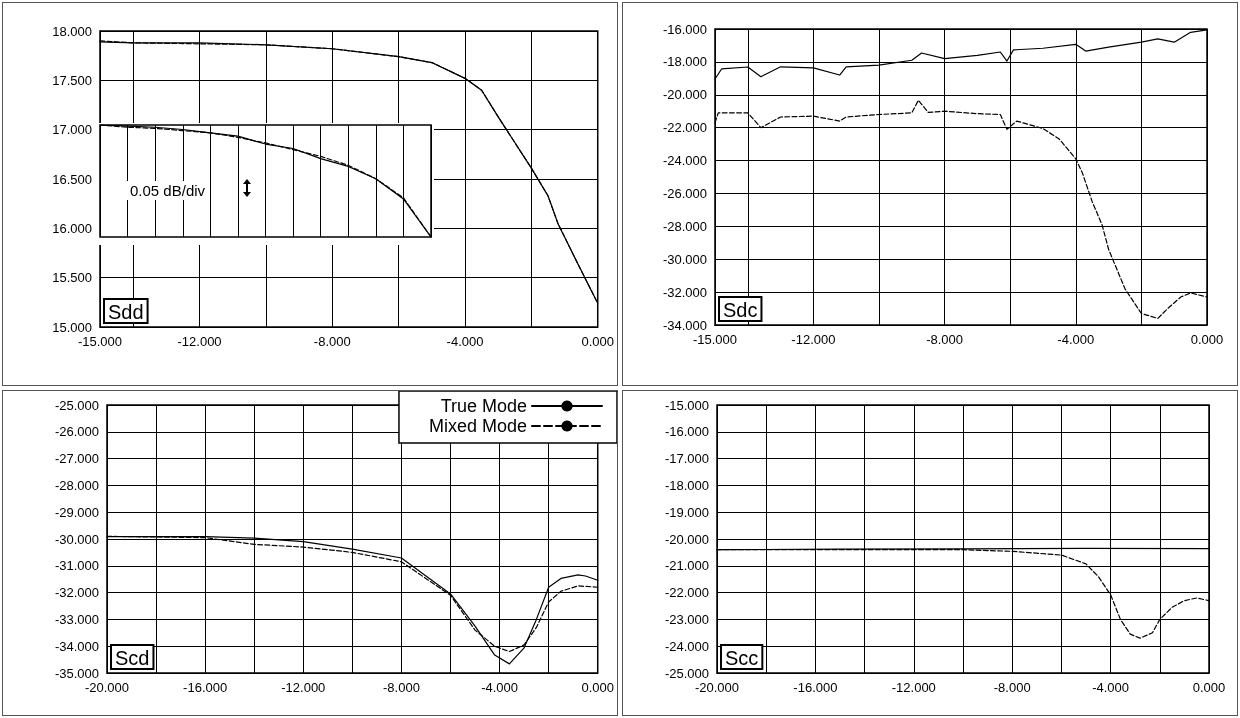 This screenshot has width=1240, height=718. I want to click on y-tick-label: -31.000, so click(76, 566).